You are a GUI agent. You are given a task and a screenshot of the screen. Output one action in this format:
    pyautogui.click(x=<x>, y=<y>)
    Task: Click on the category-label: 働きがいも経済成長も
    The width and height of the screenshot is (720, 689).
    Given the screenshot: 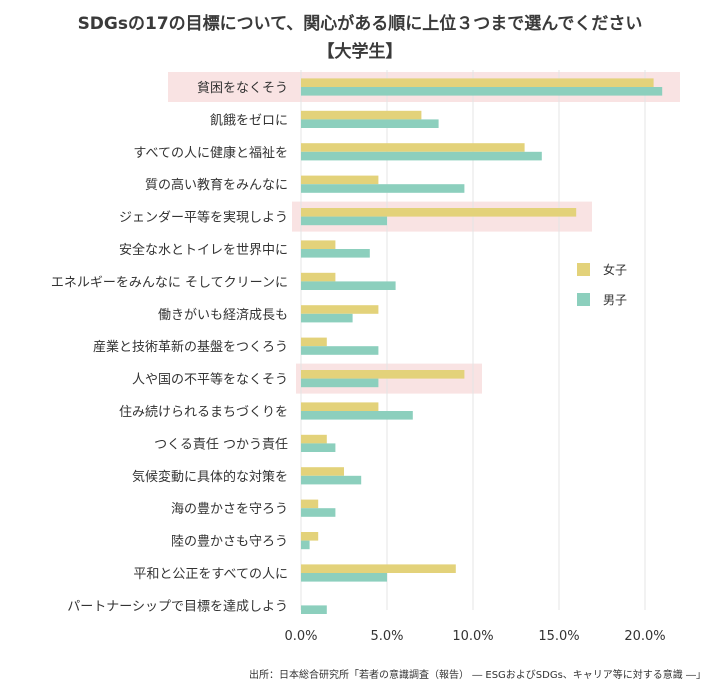 What is the action you would take?
    pyautogui.click(x=223, y=315)
    